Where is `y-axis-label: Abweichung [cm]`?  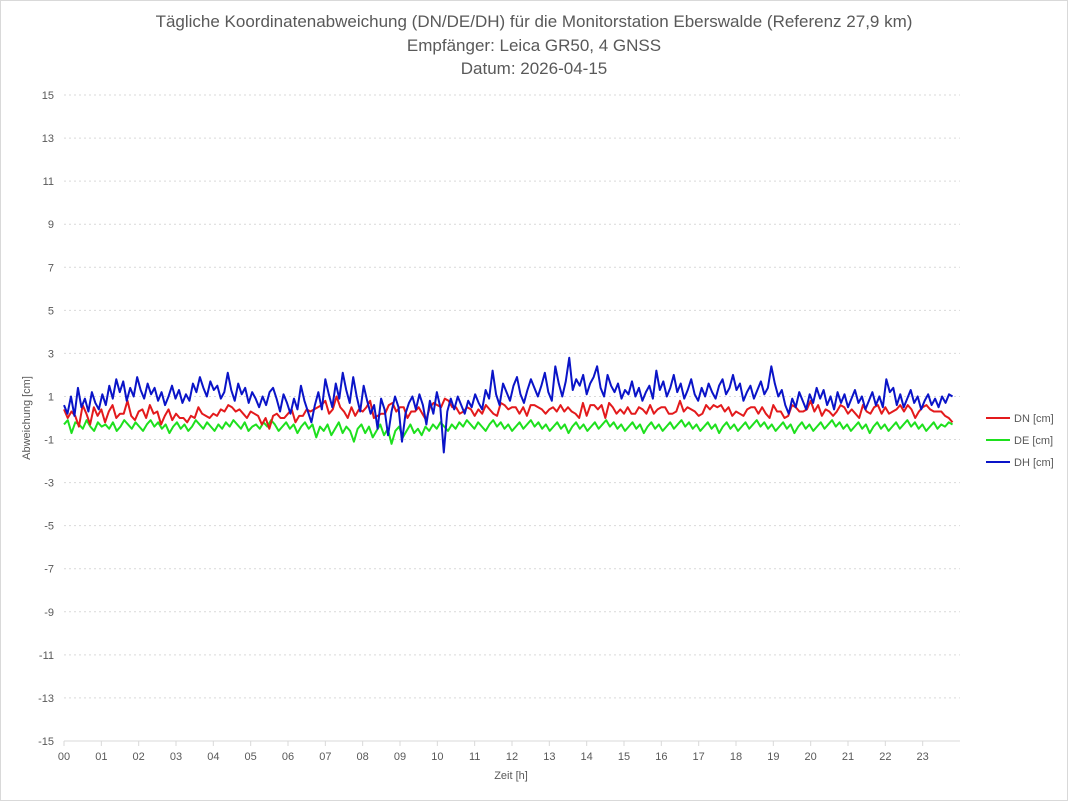
y-axis-label: Abweichung [cm] is located at coordinates (27, 418).